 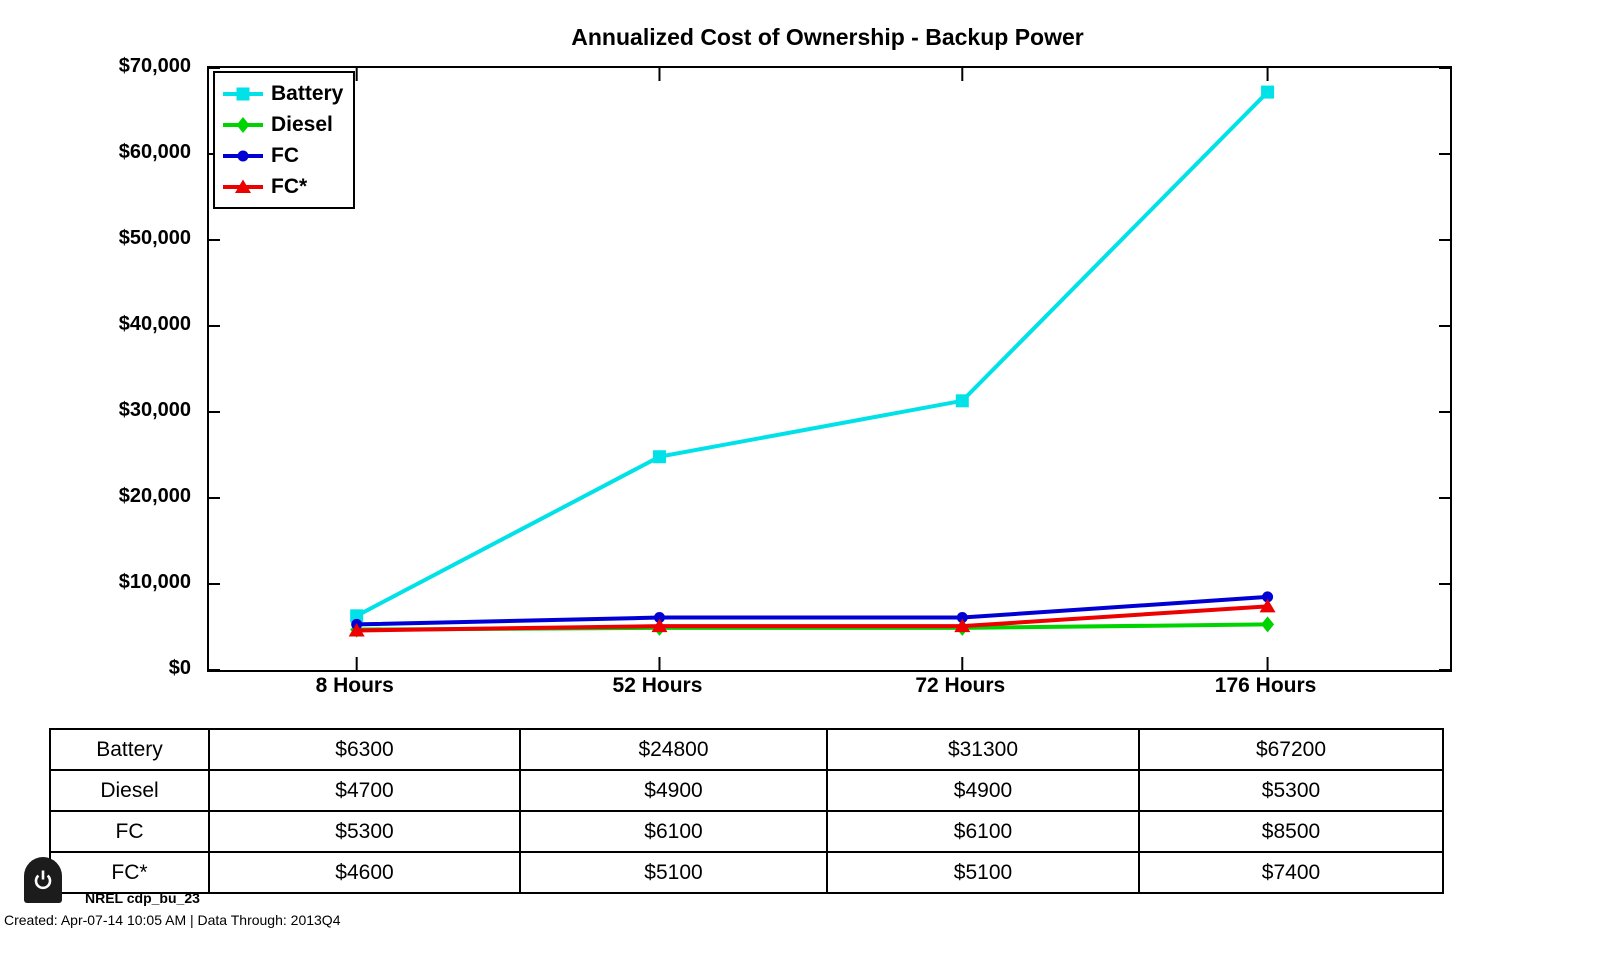 What do you see at coordinates (307, 93) in the screenshot?
I see `legend-label: Battery` at bounding box center [307, 93].